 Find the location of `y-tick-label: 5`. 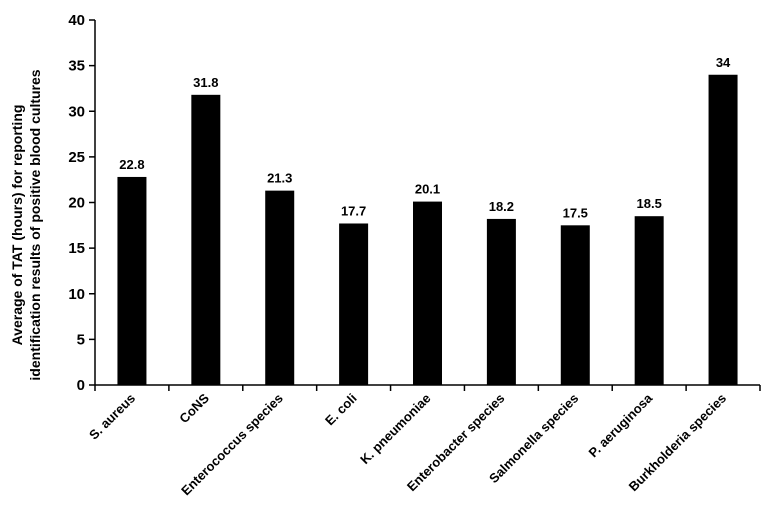

y-tick-label: 5 is located at coordinates (81, 339).